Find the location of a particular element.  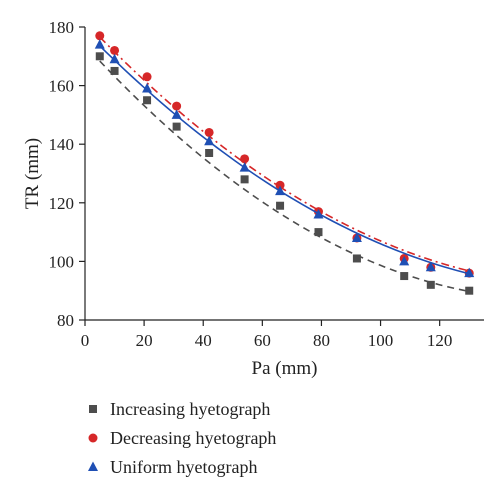

y-tick-label: 120 is located at coordinates (62, 203).